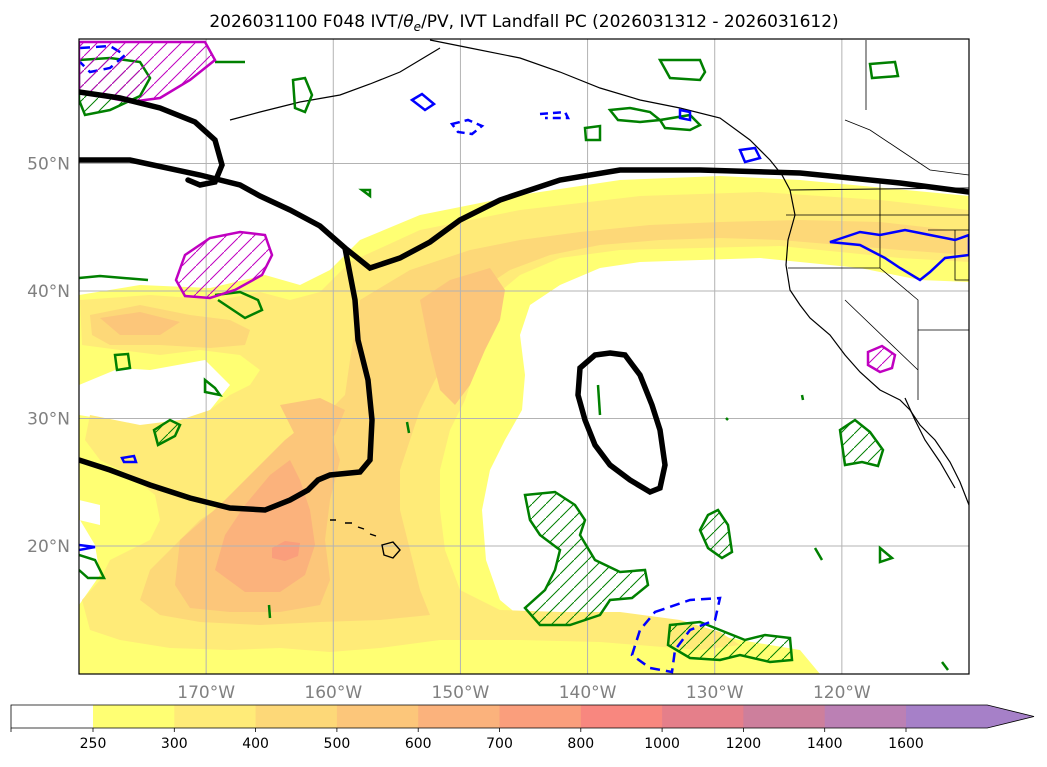  What do you see at coordinates (337, 744) in the screenshot?
I see `colorbar-tick-label: 500` at bounding box center [337, 744].